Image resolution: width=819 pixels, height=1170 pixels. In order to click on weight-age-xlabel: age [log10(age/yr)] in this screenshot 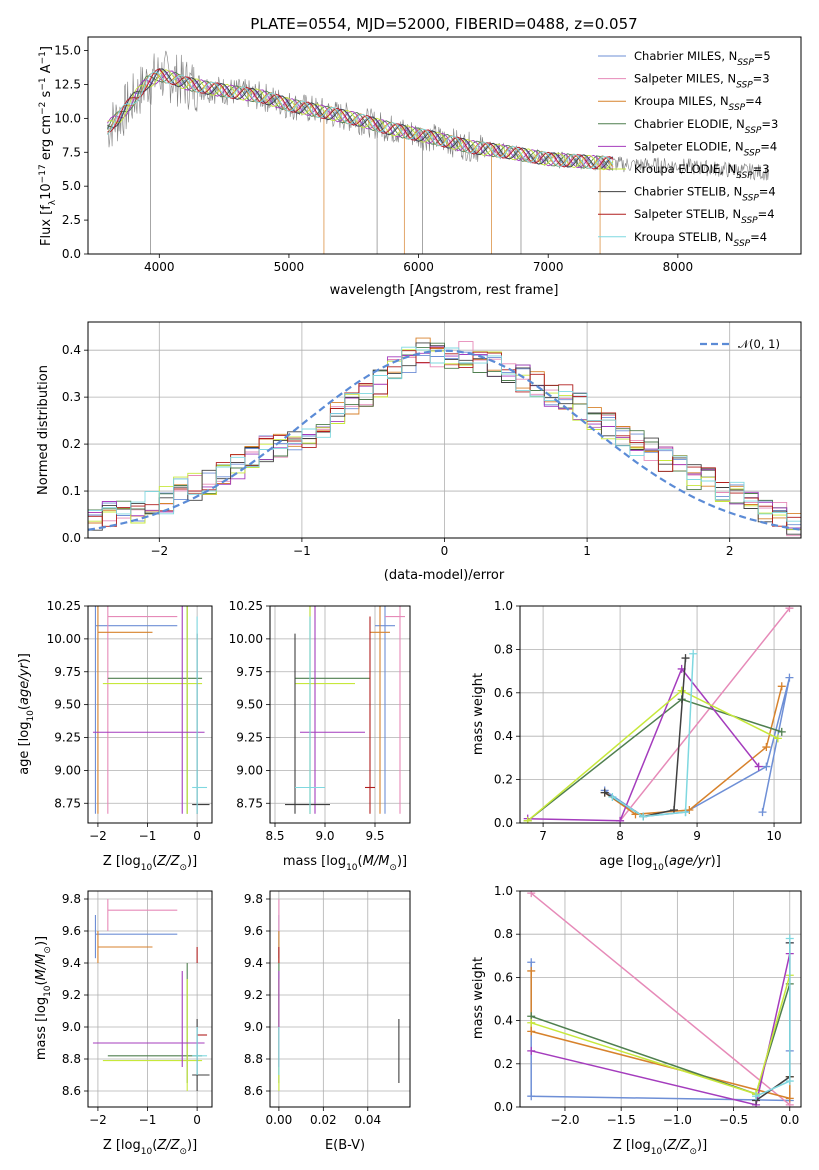, I will do `click(660, 863)`.